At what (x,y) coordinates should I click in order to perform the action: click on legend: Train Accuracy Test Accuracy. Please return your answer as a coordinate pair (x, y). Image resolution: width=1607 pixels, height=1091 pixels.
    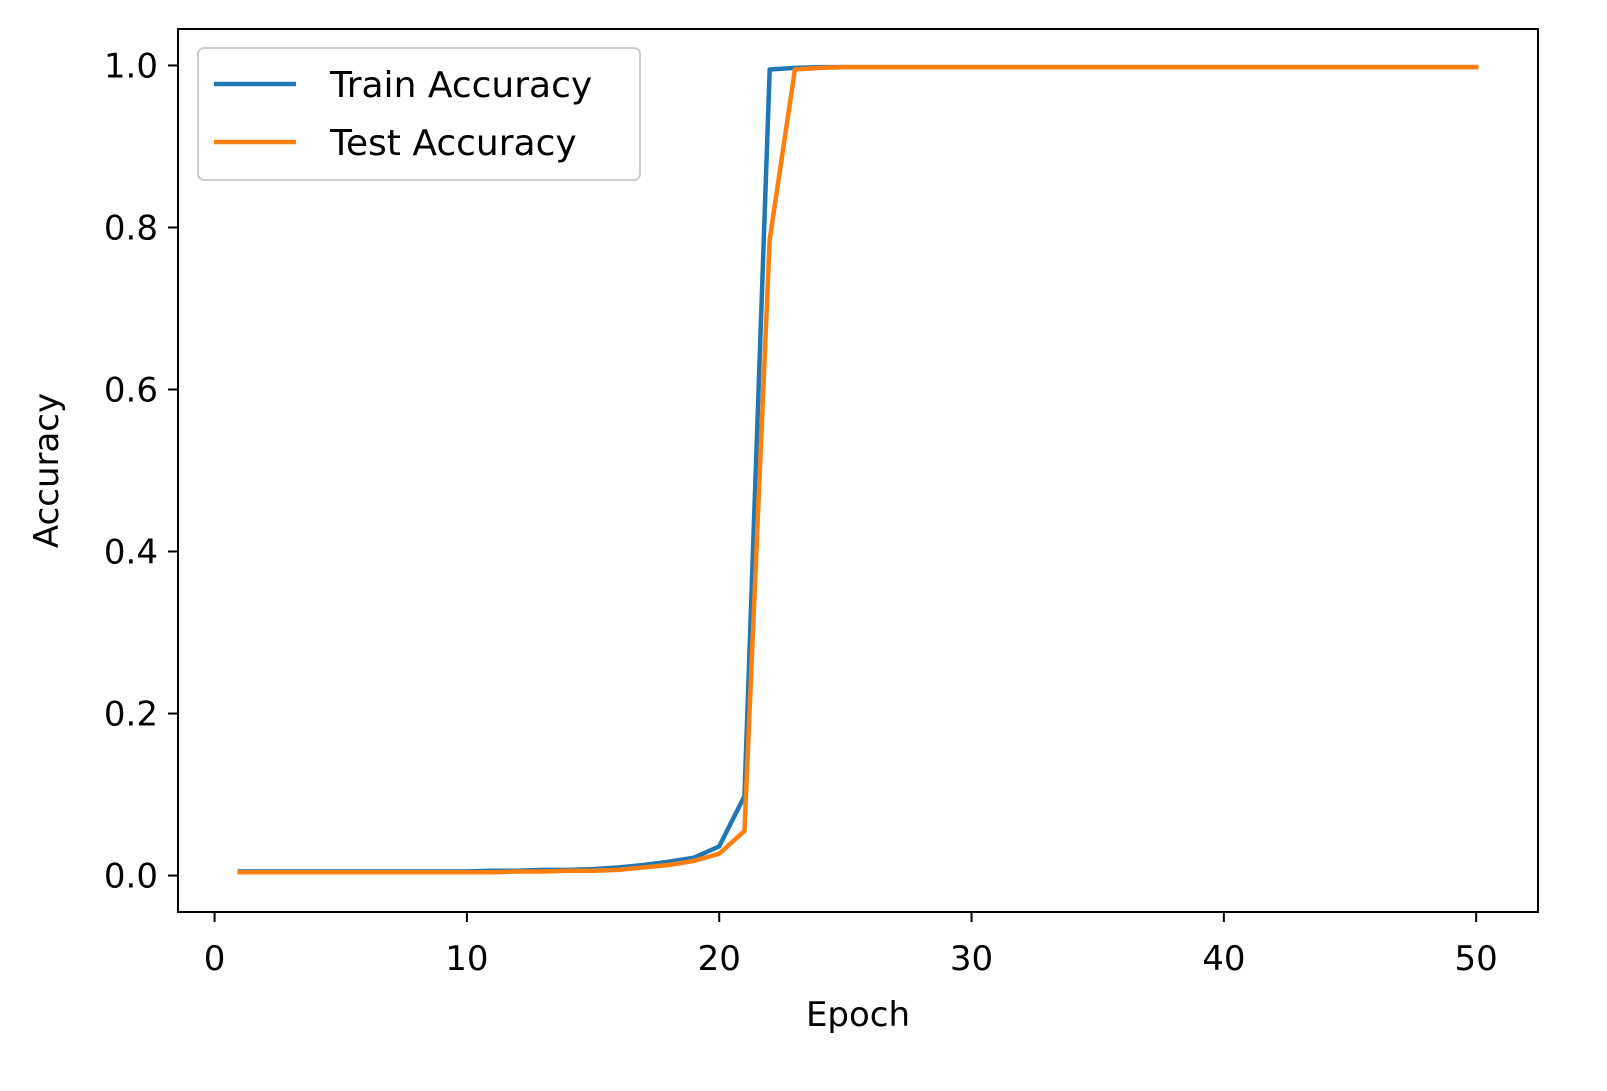
    Looking at the image, I should click on (419, 114).